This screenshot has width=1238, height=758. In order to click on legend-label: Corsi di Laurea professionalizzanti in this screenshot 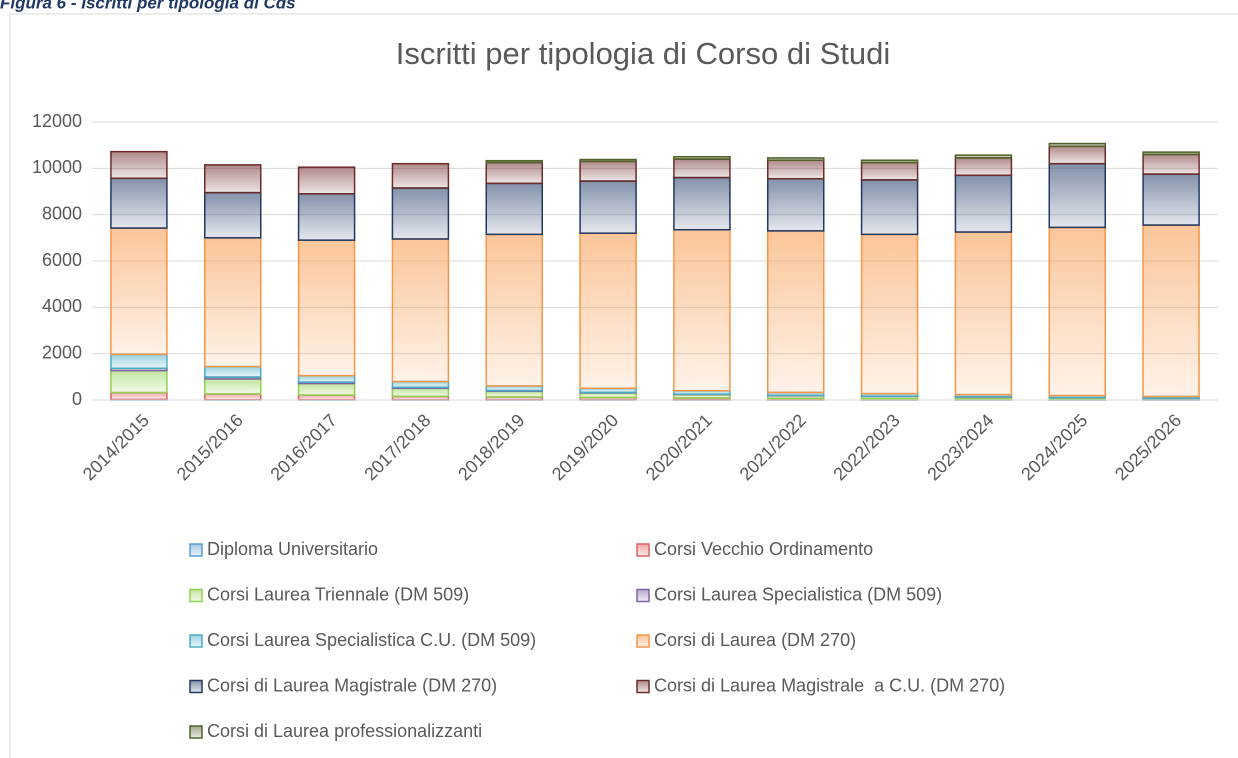, I will do `click(344, 731)`.